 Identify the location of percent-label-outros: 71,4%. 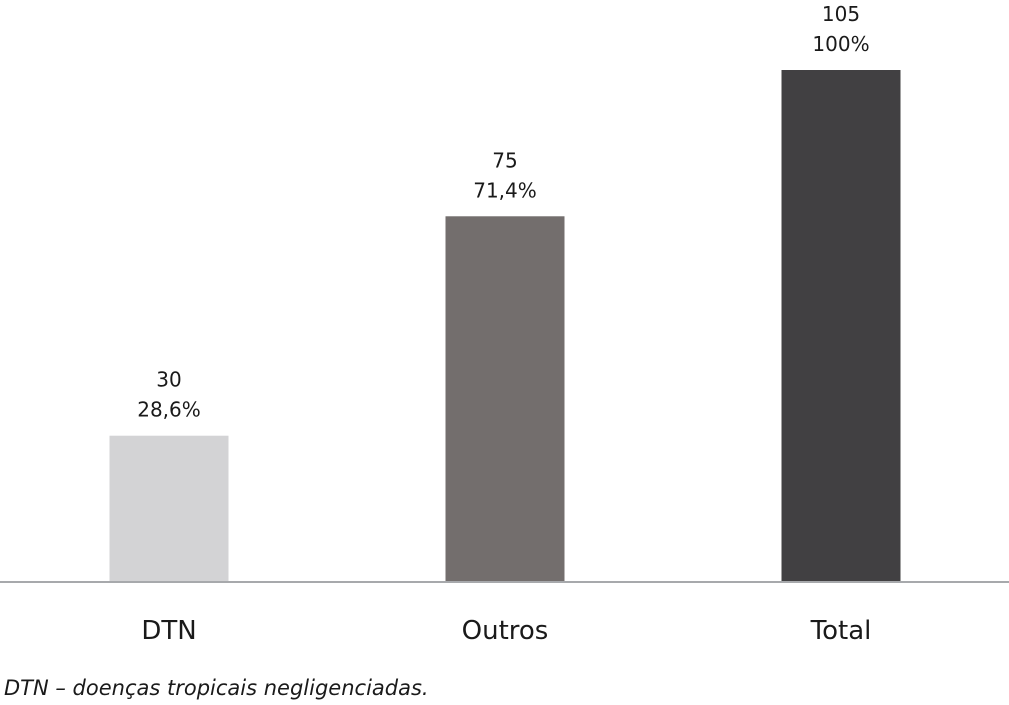
(505, 190).